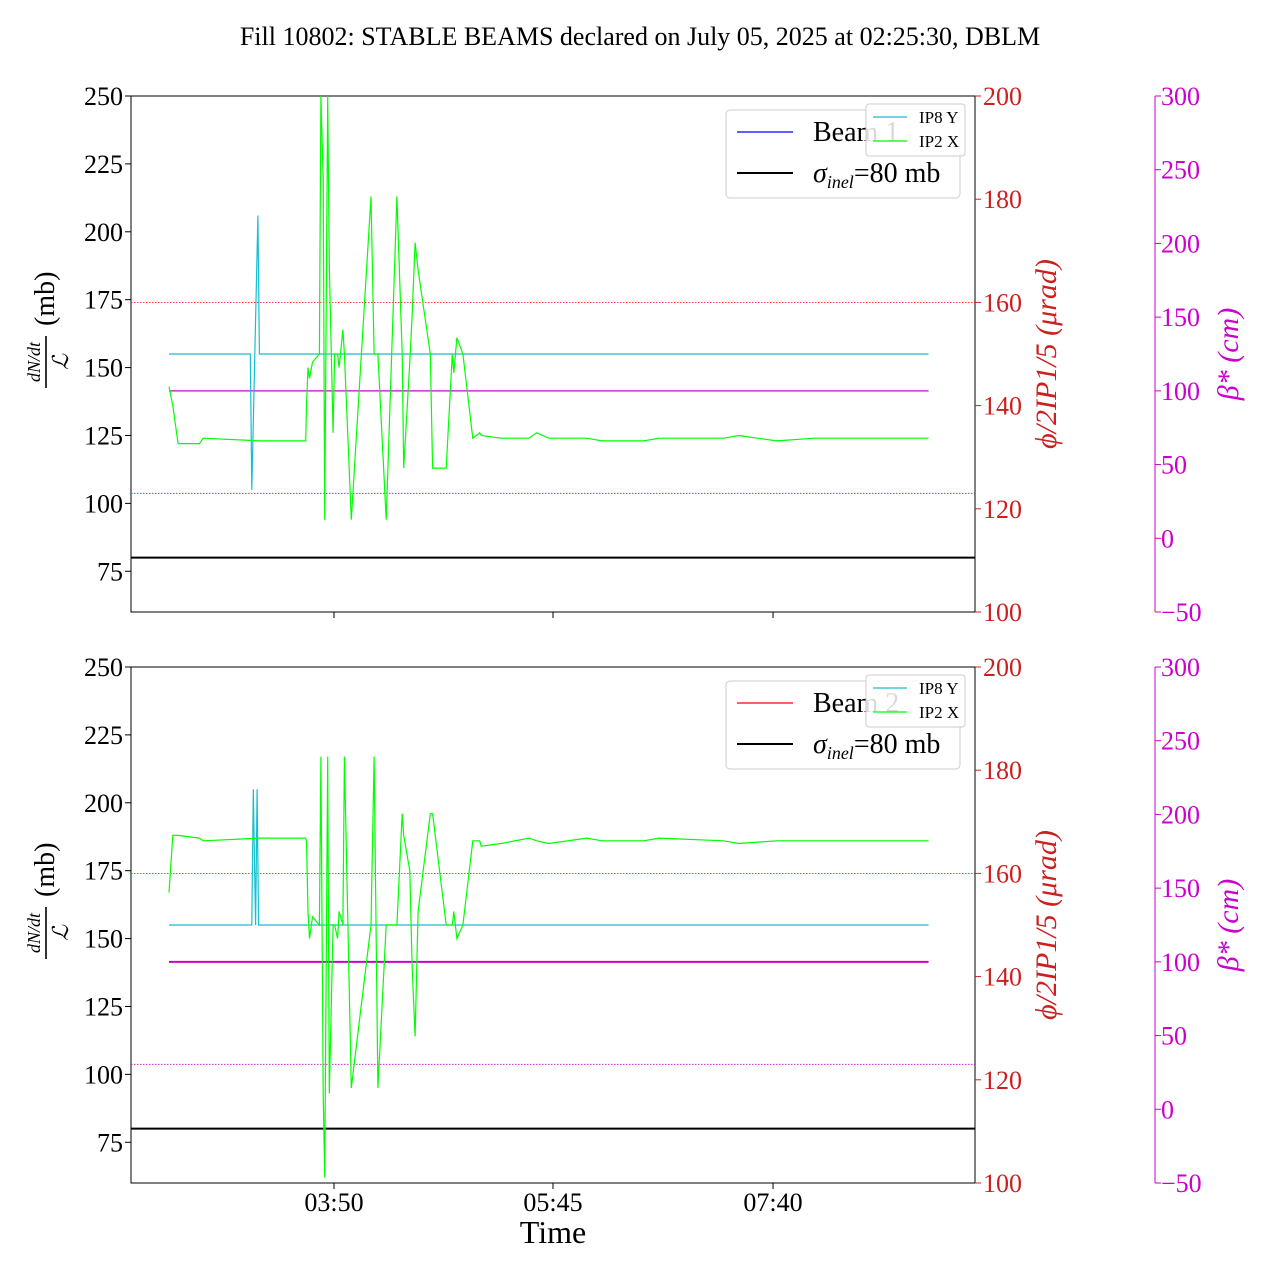 The image size is (1280, 1280). I want to click on xtick-label: 03:50, so click(333, 1202).